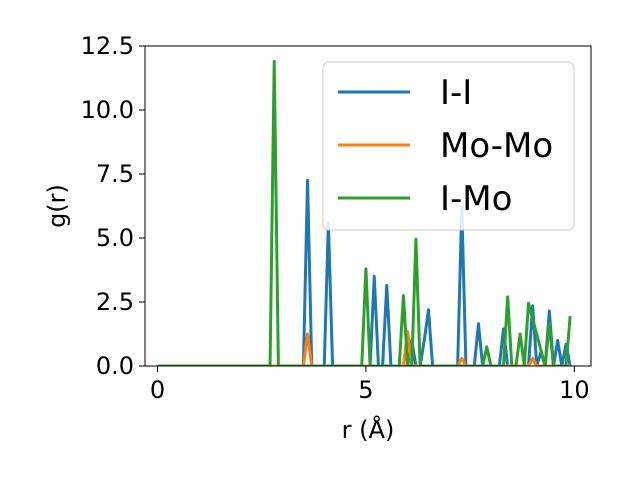 The height and width of the screenshot is (480, 640). I want to click on y-tick-label: 5.0, so click(115, 238).